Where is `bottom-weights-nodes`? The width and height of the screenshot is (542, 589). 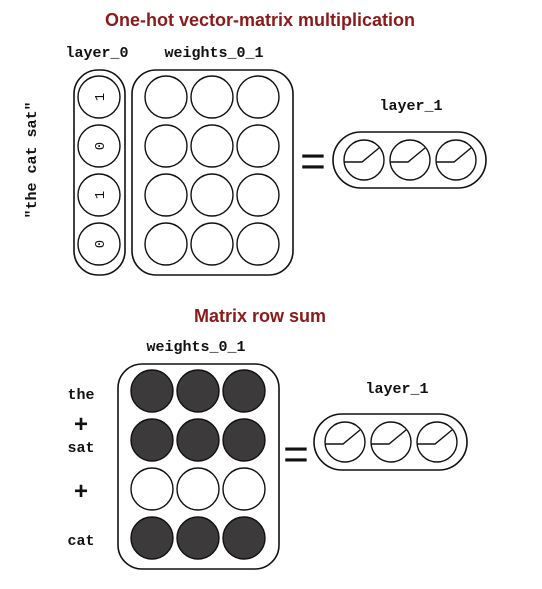
bottom-weights-nodes is located at coordinates (198, 464).